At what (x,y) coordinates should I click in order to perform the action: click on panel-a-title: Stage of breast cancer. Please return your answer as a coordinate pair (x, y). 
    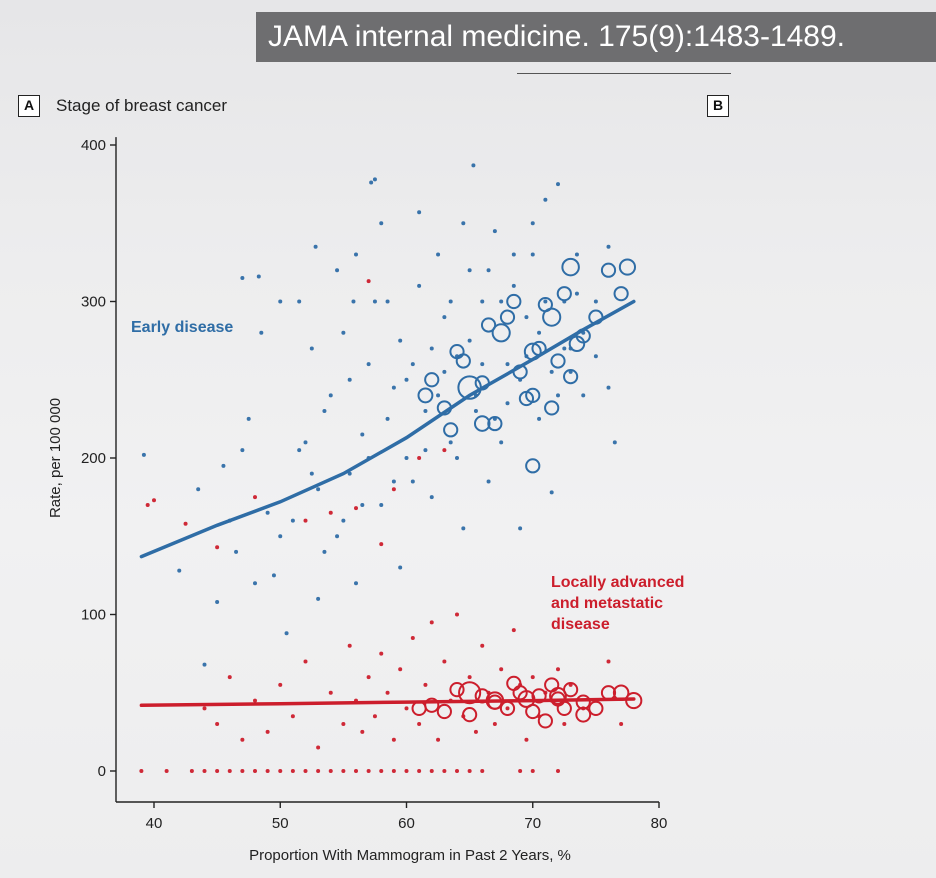
    Looking at the image, I should click on (142, 105).